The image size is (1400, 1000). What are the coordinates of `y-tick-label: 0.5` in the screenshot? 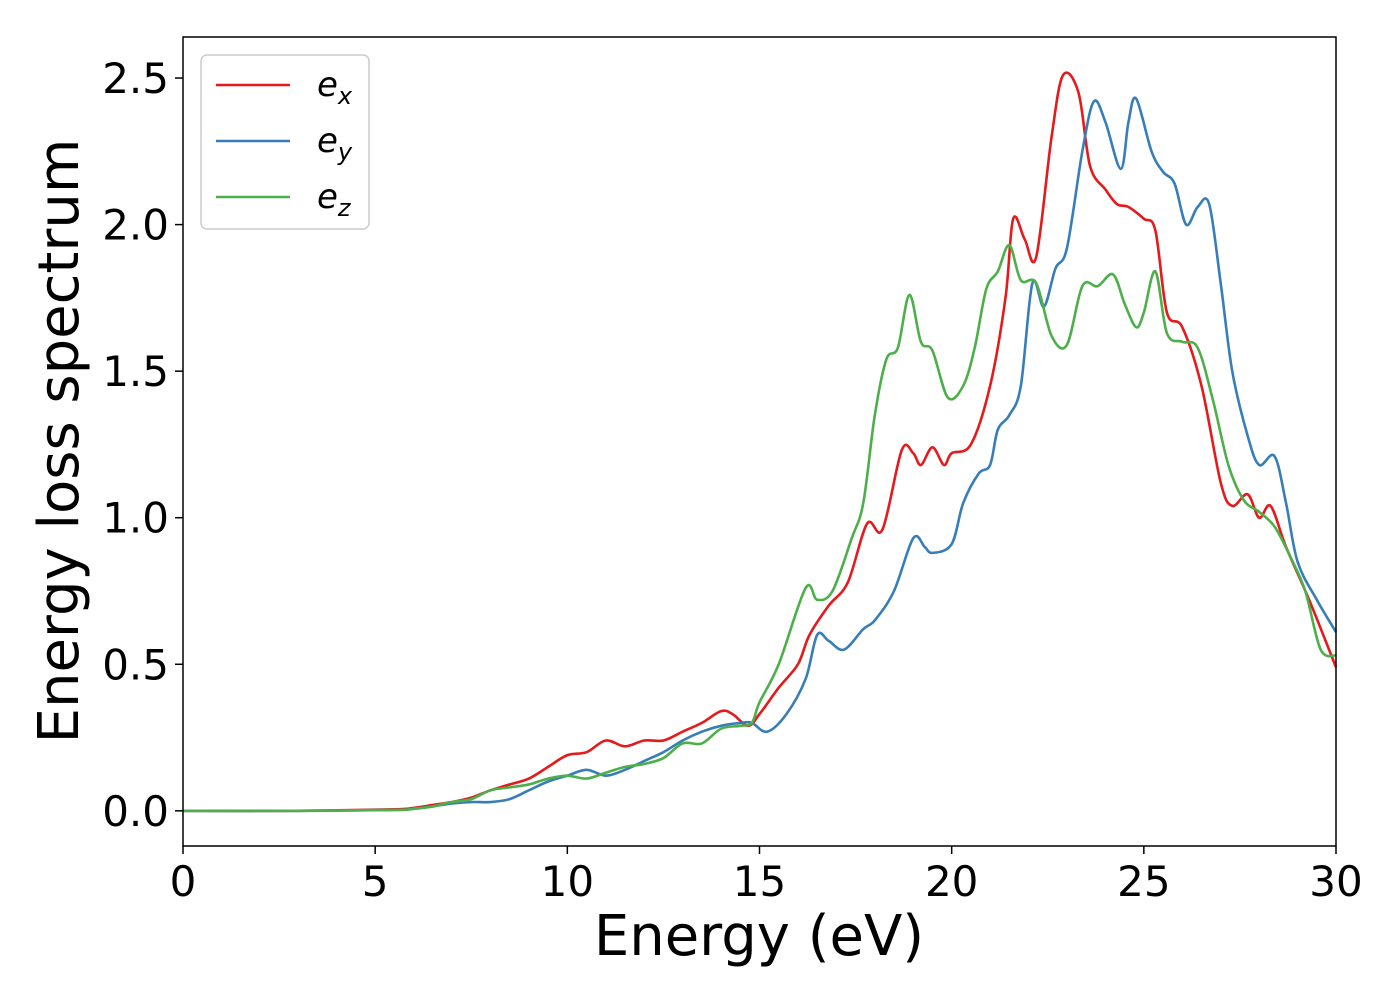 It's located at (135, 664).